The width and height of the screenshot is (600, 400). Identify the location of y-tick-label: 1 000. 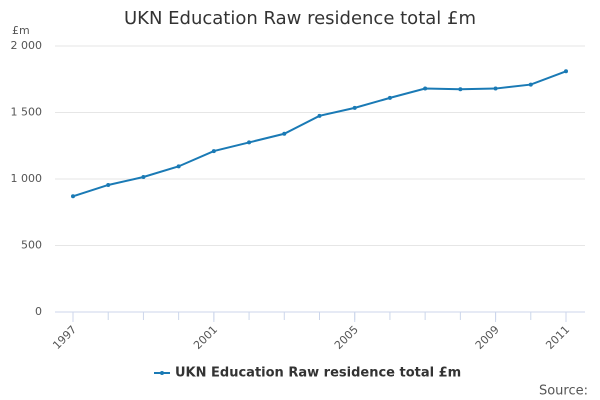
(27, 178).